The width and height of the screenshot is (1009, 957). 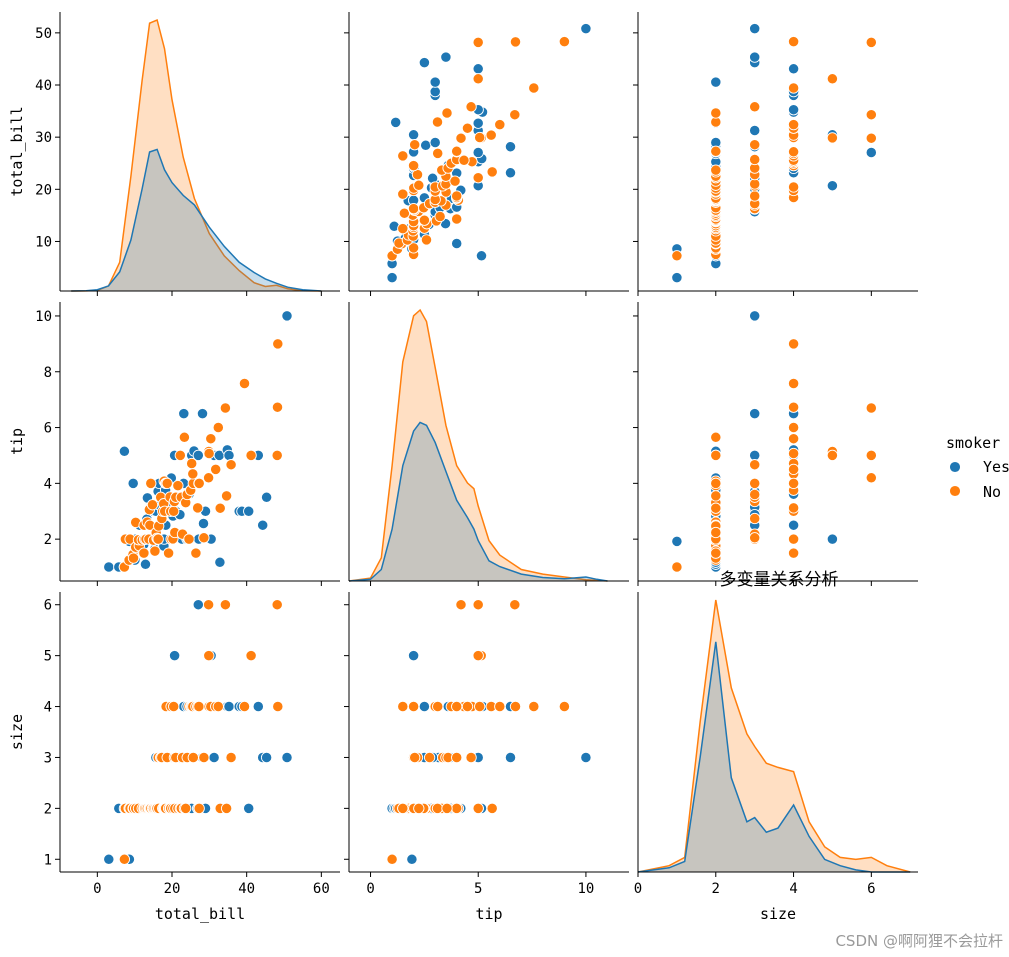 I want to click on x-axis-label-total_bill: total_bill, so click(x=200, y=914).